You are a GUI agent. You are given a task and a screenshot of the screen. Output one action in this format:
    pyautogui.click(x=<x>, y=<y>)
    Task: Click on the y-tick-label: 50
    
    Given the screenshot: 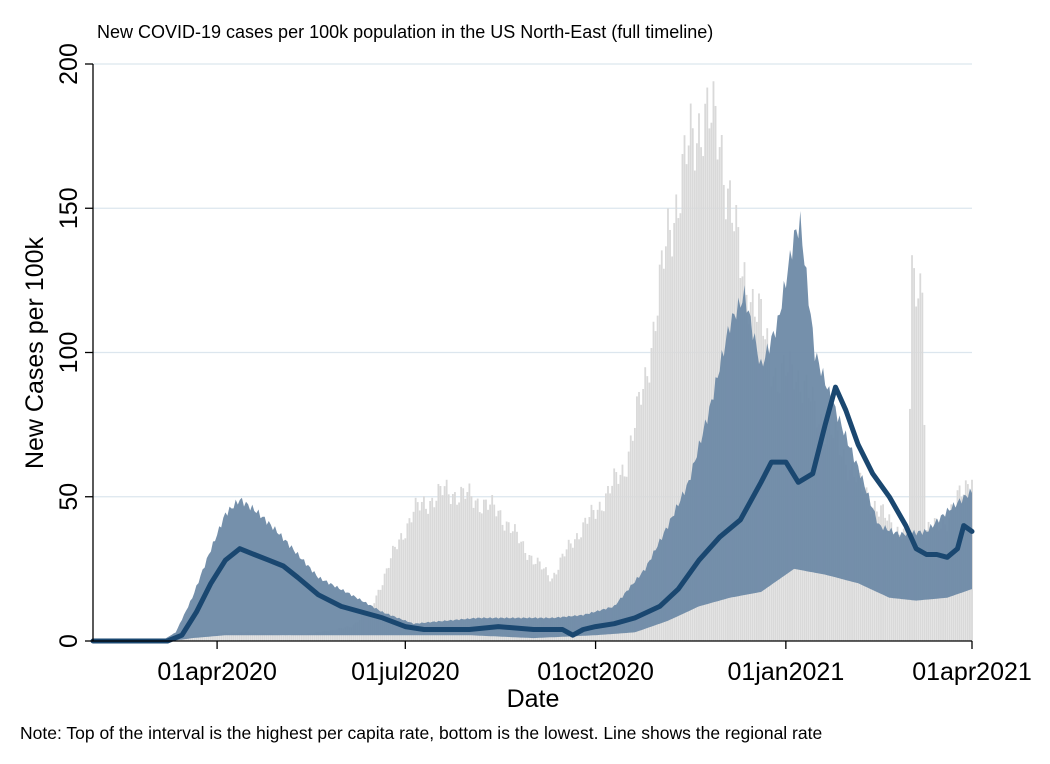 What is the action you would take?
    pyautogui.click(x=69, y=497)
    